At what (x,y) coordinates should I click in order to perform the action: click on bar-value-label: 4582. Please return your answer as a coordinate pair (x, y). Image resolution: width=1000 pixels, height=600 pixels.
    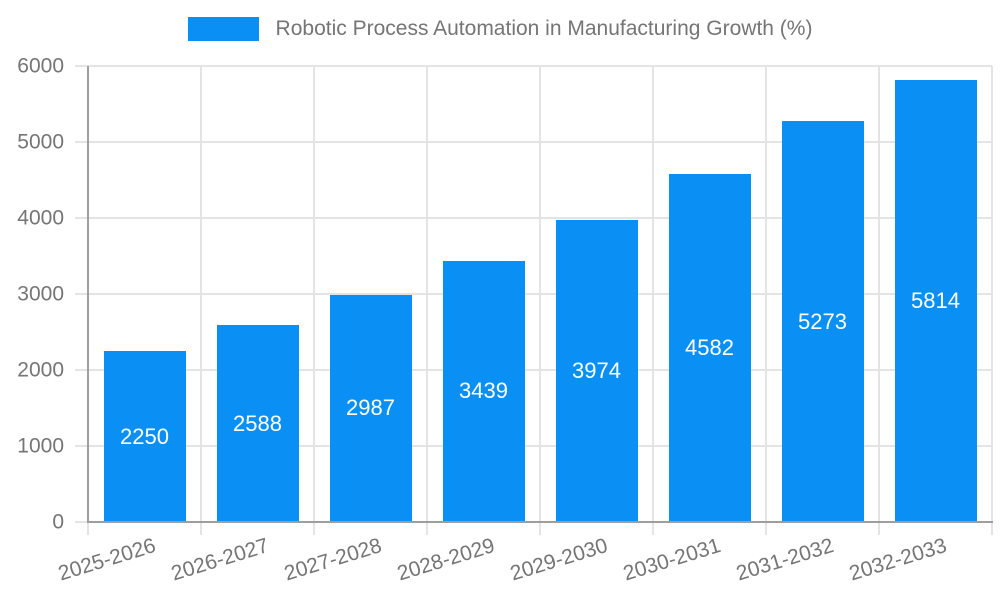
    Looking at the image, I should click on (709, 347).